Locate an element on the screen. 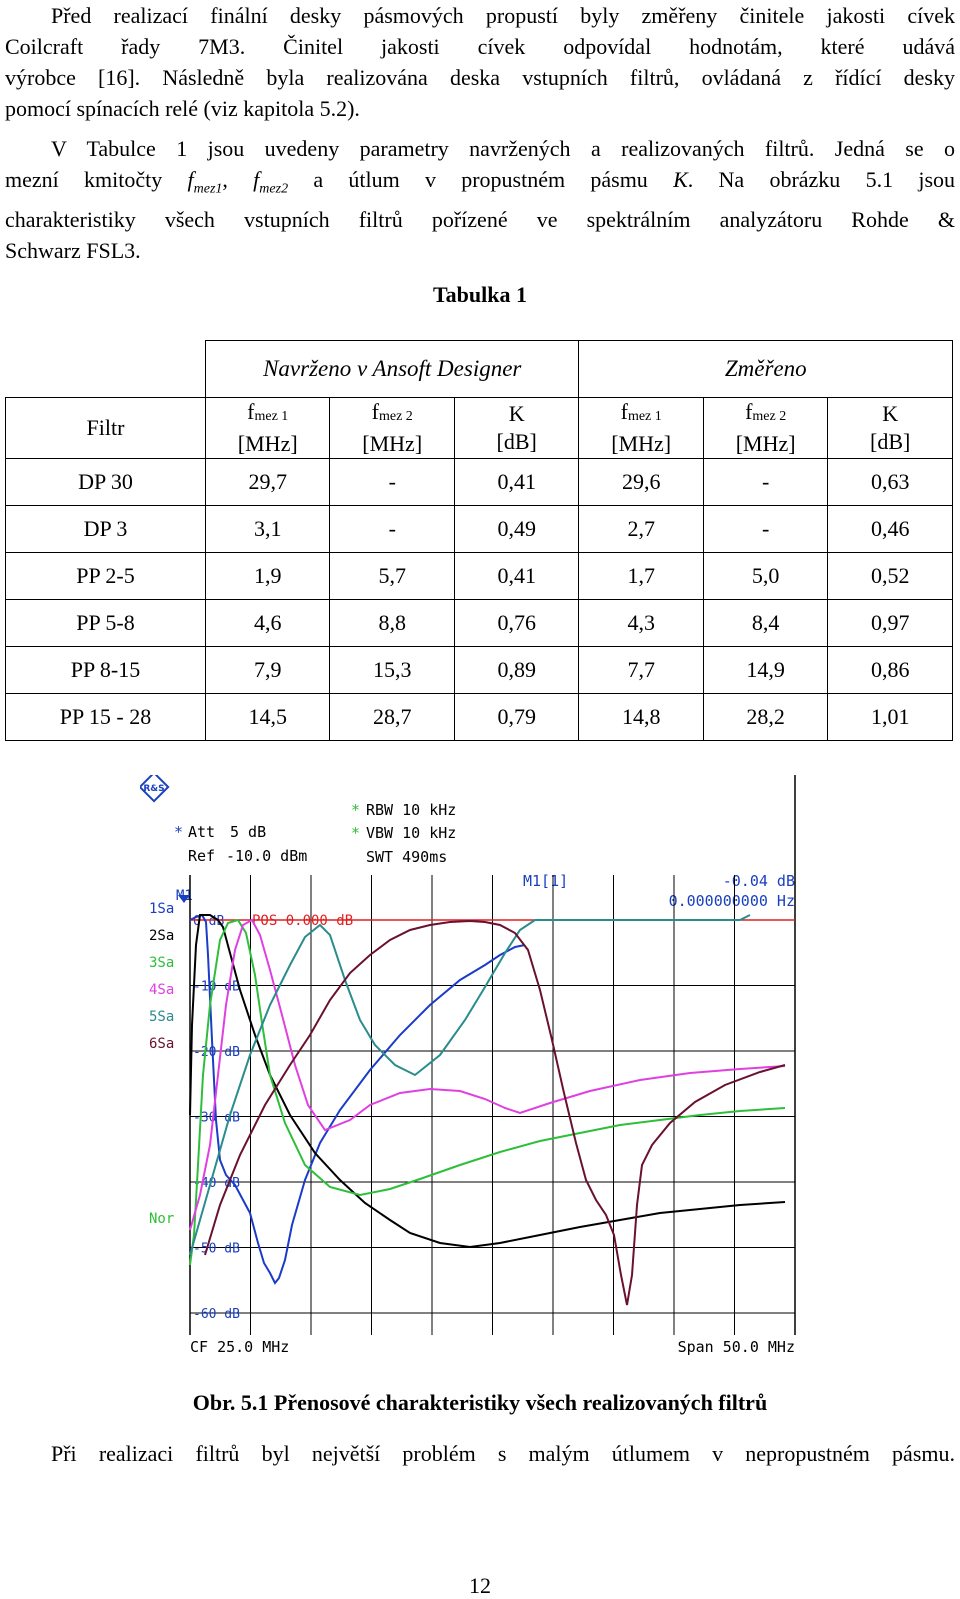 The width and height of the screenshot is (960, 1599). value-cell: 1,7 is located at coordinates (641, 576).